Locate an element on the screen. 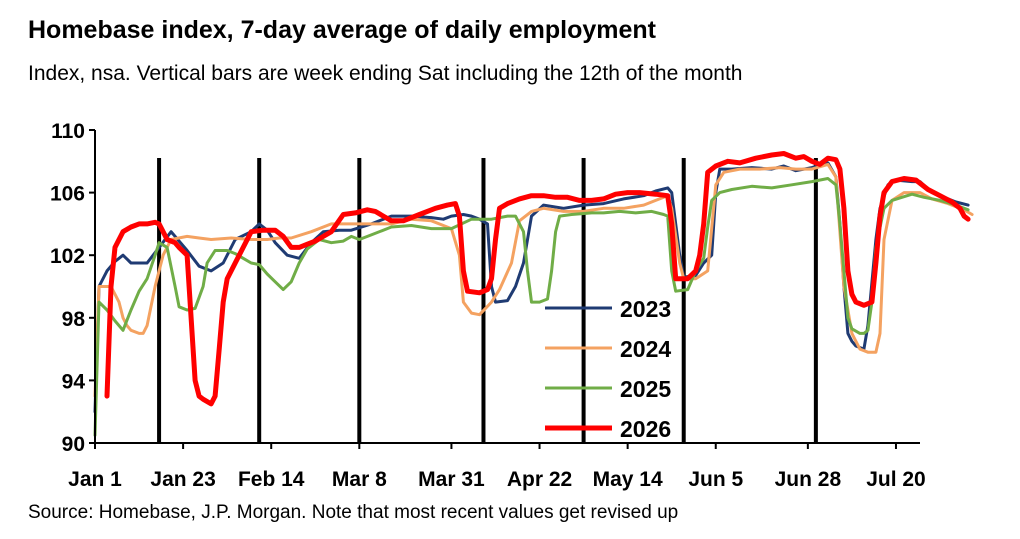 Image resolution: width=1020 pixels, height=539 pixels. legend-label-2023: 2023 is located at coordinates (645, 309).